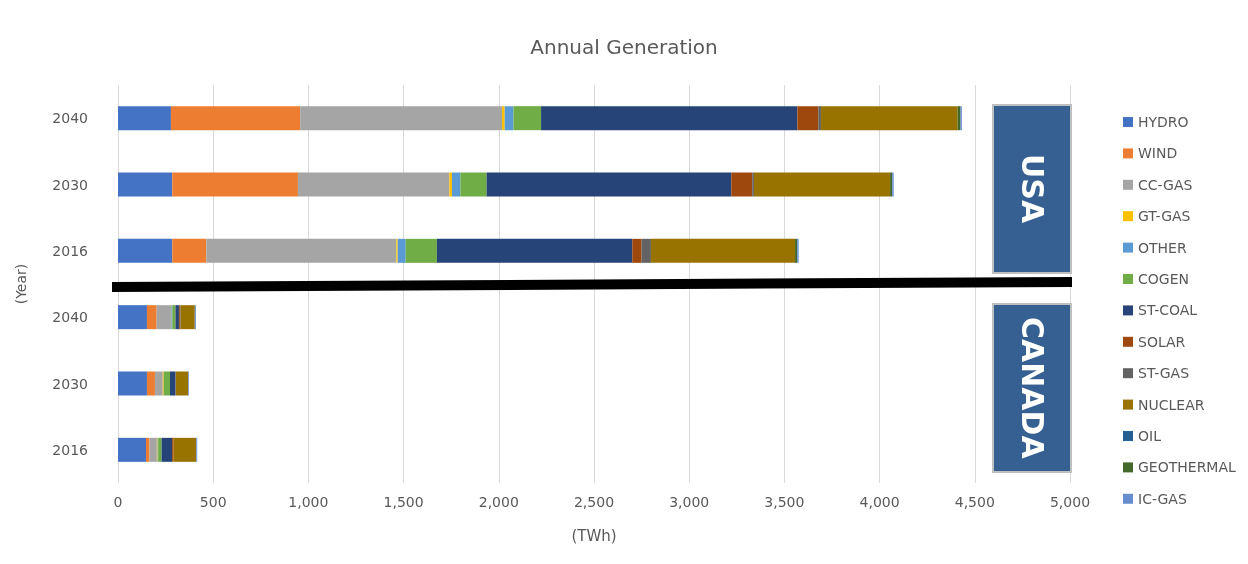 This screenshot has height=564, width=1248. What do you see at coordinates (1163, 279) in the screenshot?
I see `legend-label: COGEN` at bounding box center [1163, 279].